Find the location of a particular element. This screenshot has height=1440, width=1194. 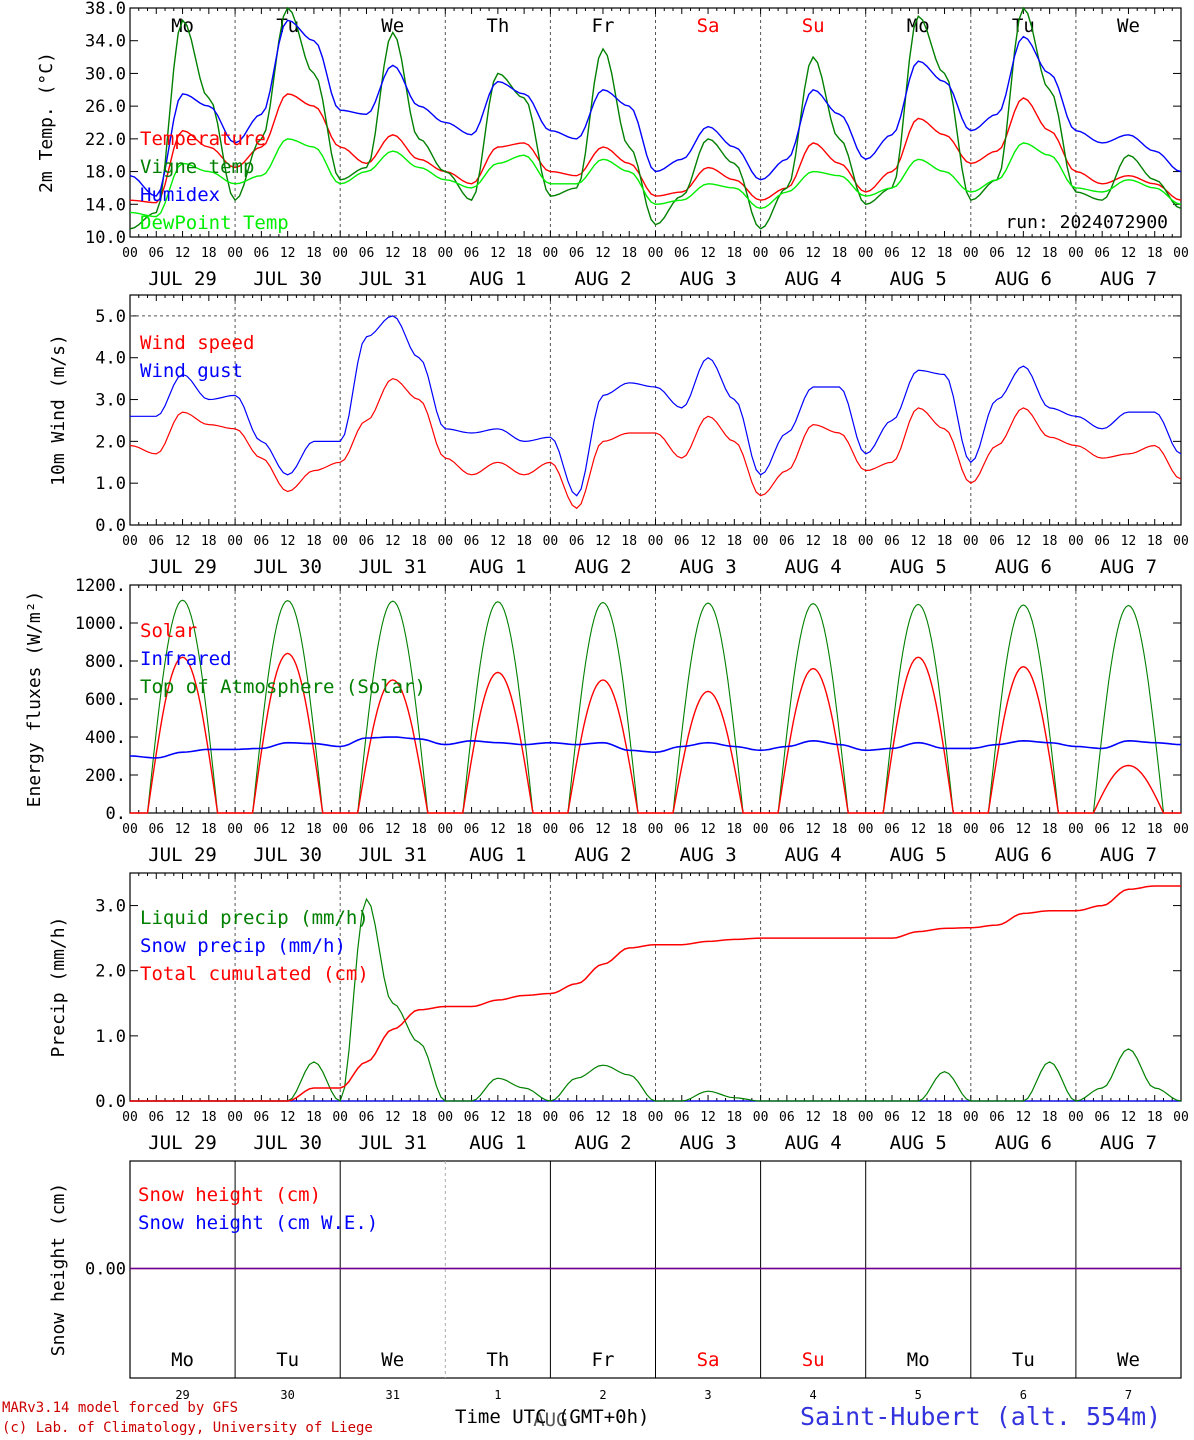

y-axis-title: 10m Wind (m/s) is located at coordinates (58, 410).